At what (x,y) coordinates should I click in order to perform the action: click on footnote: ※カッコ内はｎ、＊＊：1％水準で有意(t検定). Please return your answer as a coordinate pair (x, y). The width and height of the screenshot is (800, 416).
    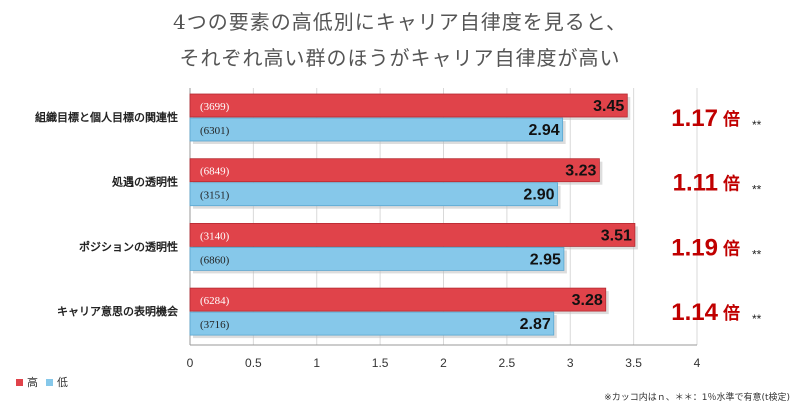
    Looking at the image, I should click on (697, 398).